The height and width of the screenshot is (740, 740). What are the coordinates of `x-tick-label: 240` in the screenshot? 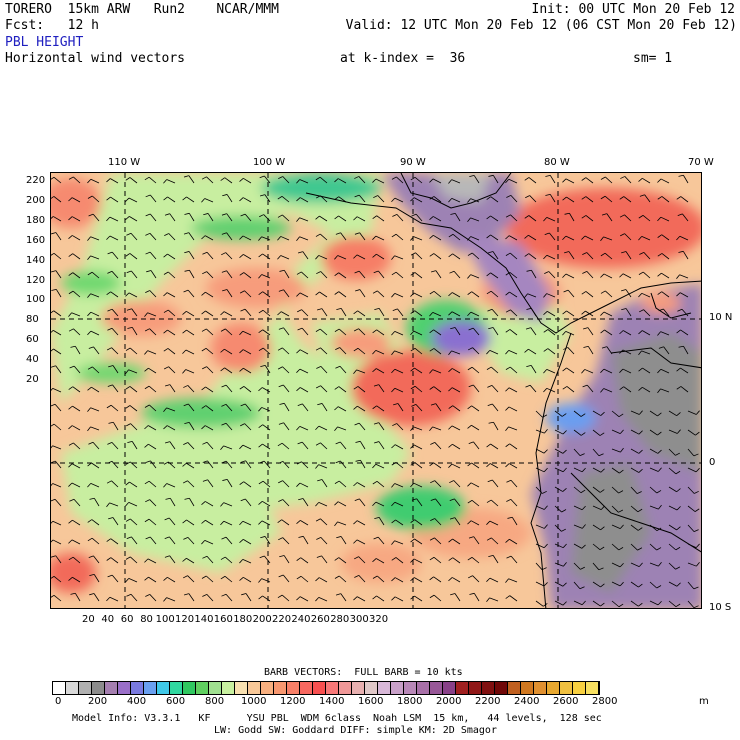 It's located at (301, 619).